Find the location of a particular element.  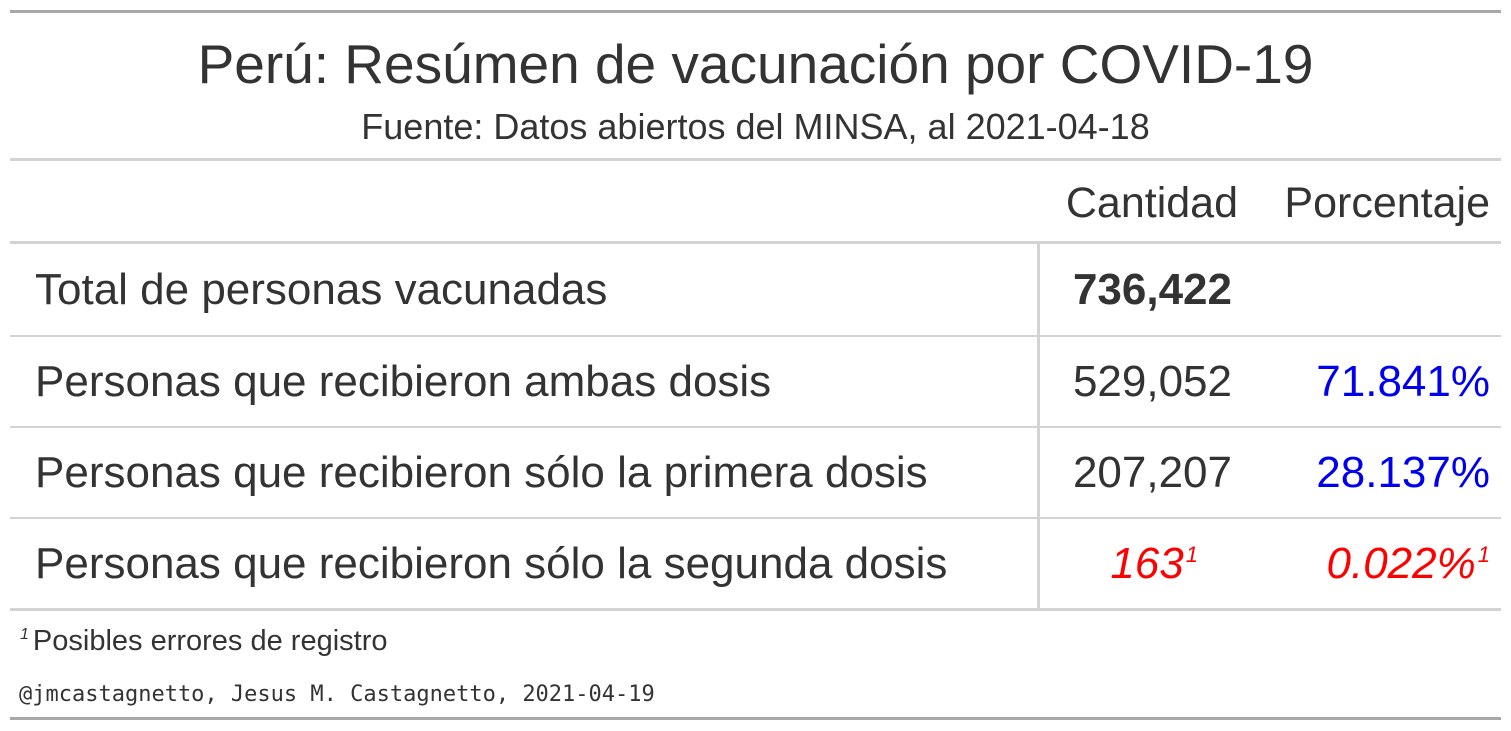

row-cantidad: 207,207 is located at coordinates (1152, 472).